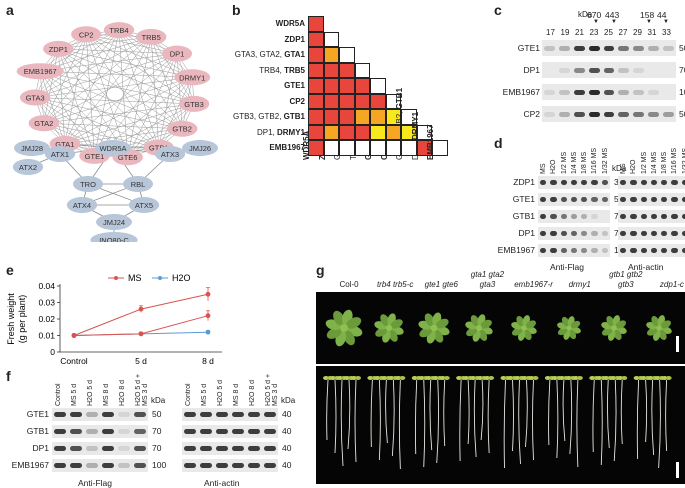  What do you see at coordinates (637, 32) in the screenshot?
I see `fraction-number: 29` at bounding box center [637, 32].